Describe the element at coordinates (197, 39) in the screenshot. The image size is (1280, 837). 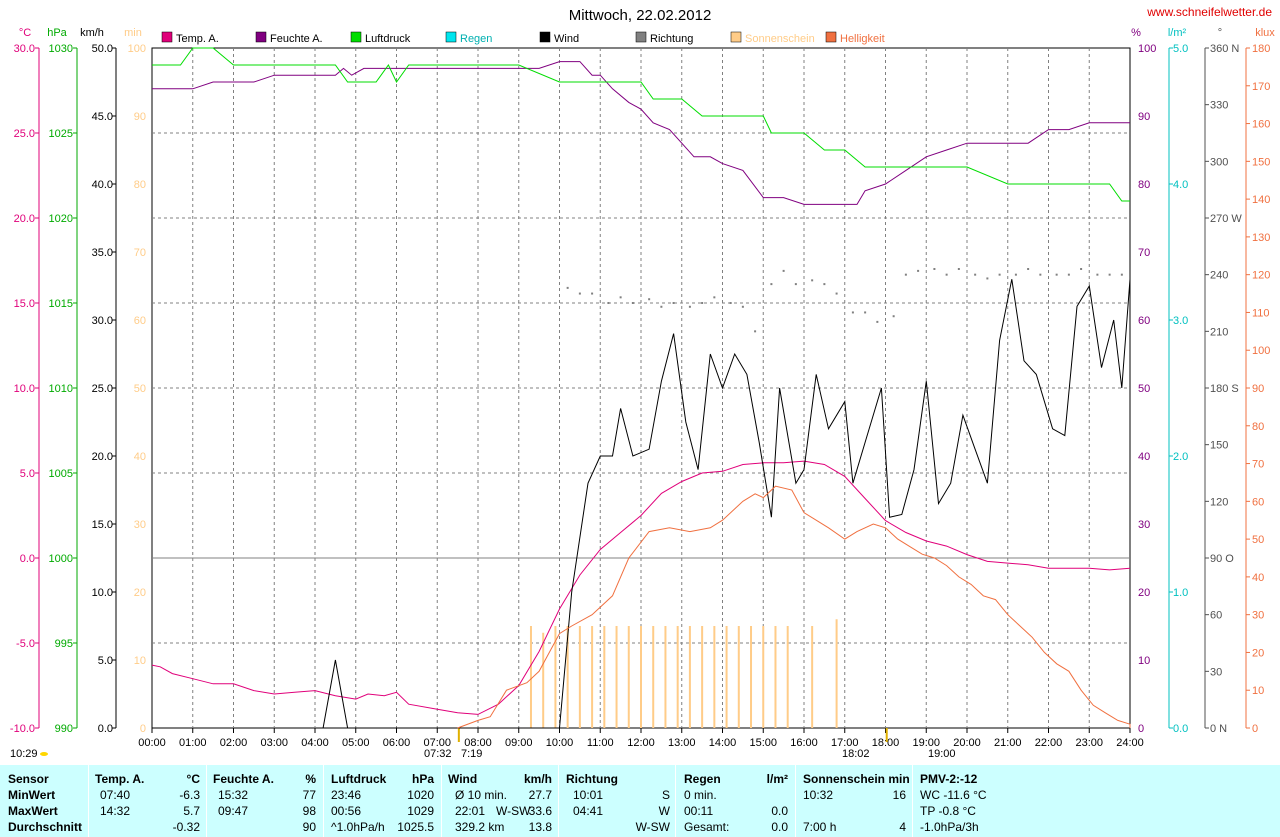
I see `legend-label: Temp. A.` at that location.